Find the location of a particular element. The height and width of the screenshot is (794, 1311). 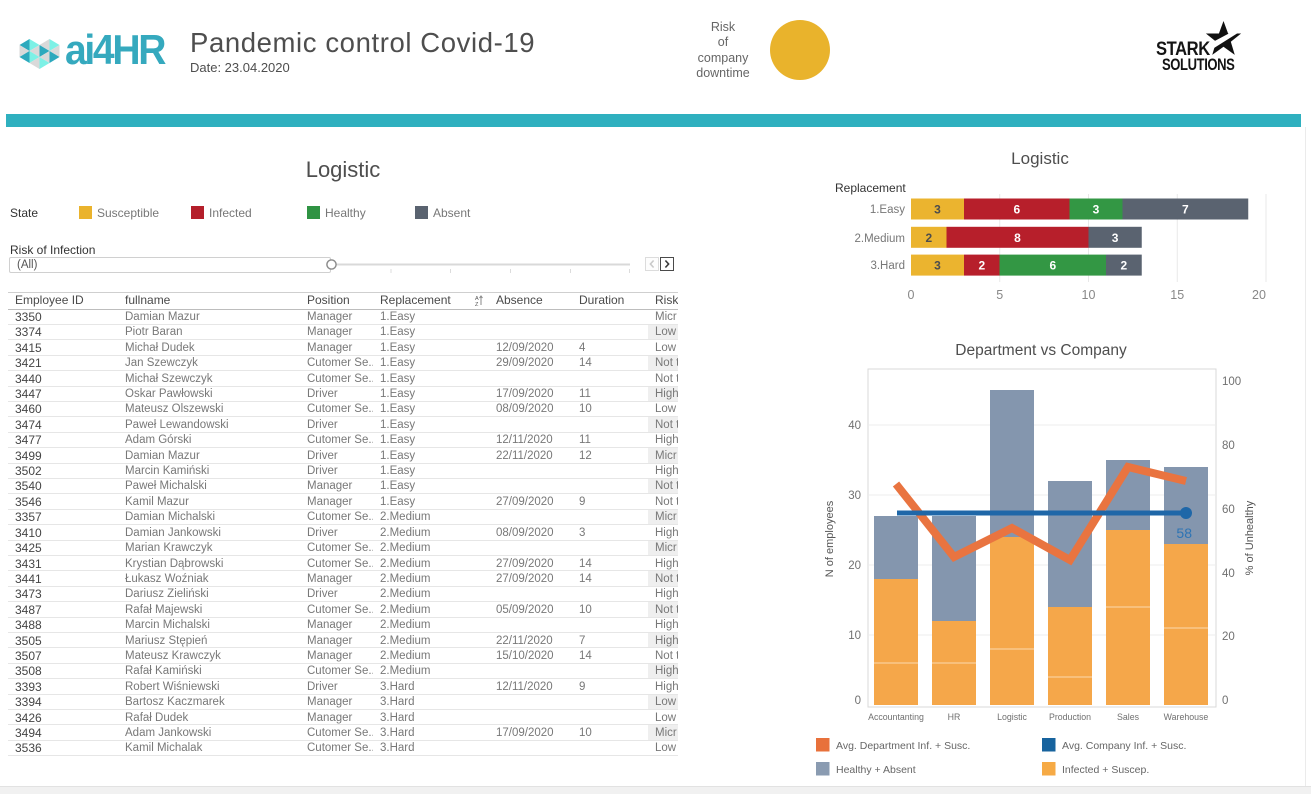

svg-text: 7 is located at coordinates (1185, 210).